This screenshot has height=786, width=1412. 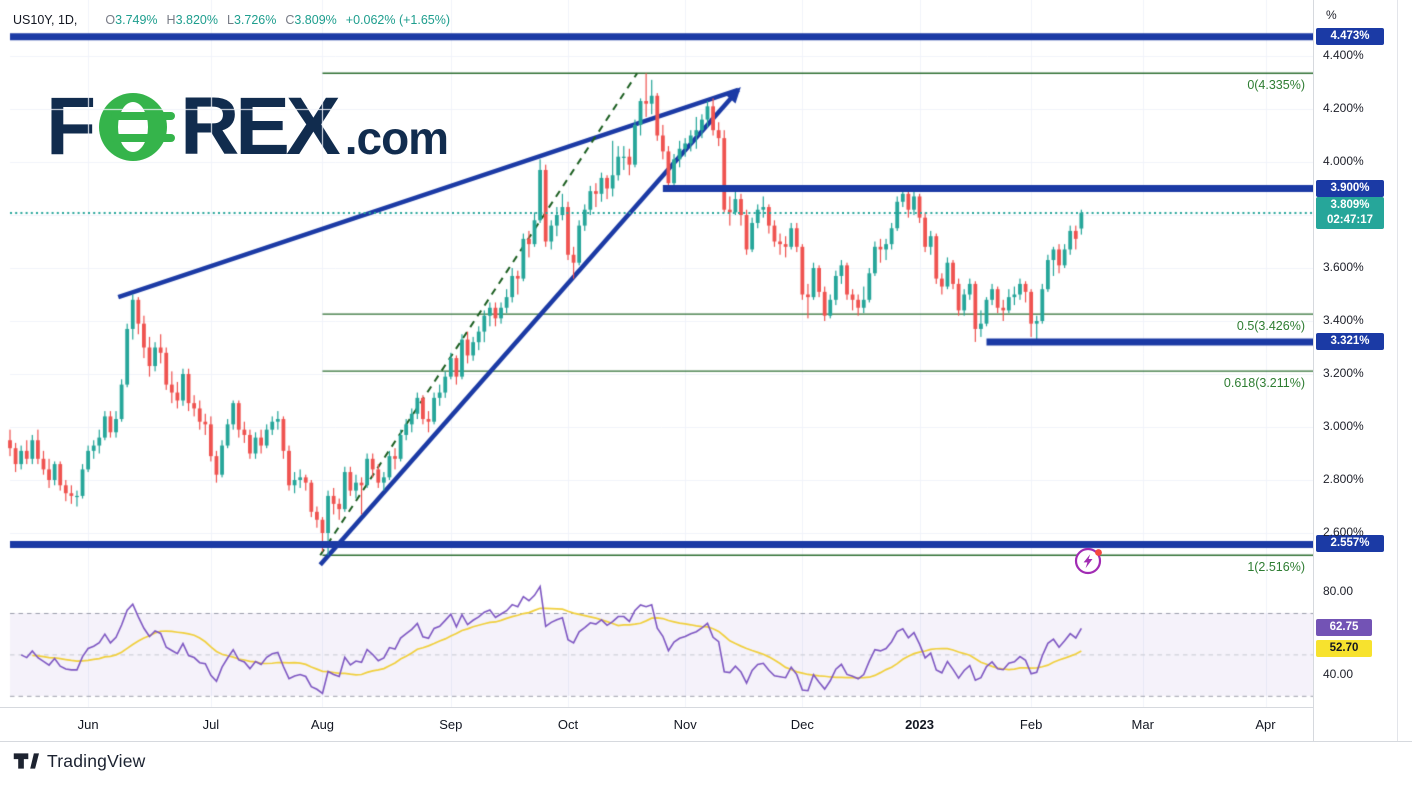 What do you see at coordinates (1343, 55) in the screenshot?
I see `price-tick: 4.400%` at bounding box center [1343, 55].